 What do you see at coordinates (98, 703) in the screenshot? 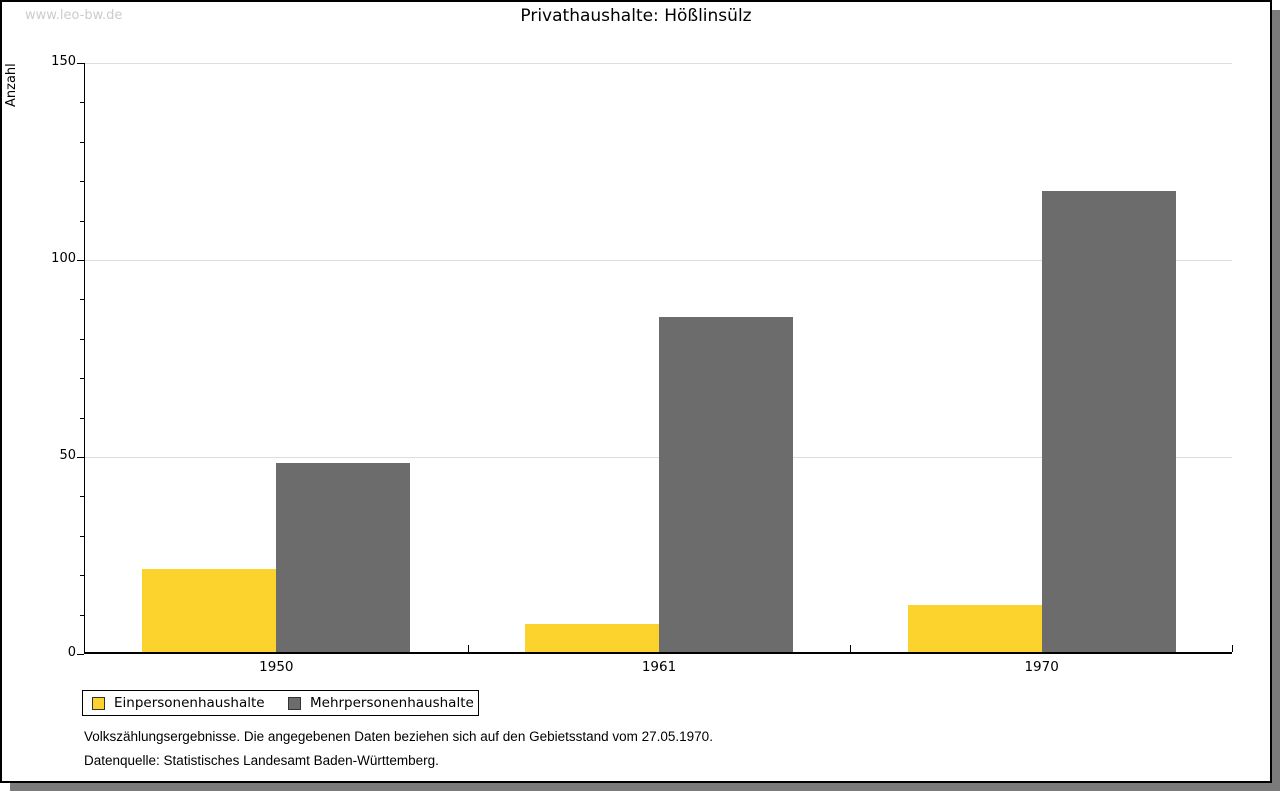
I see `legend-swatch-einpersonenhaushalte` at bounding box center [98, 703].